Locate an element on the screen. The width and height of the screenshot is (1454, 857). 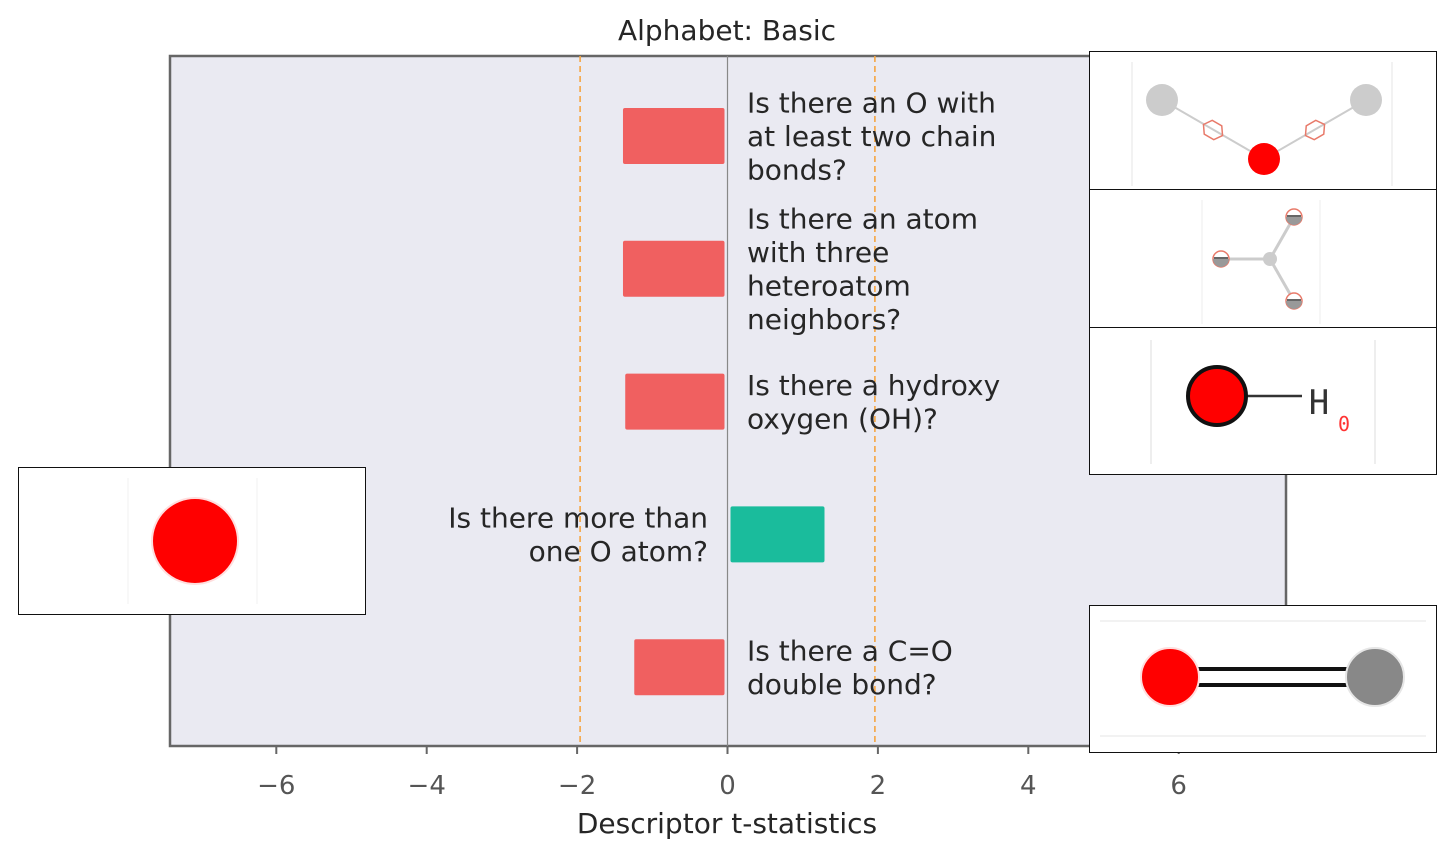
x-axis-label: Descriptor t-statistics is located at coordinates (727, 823).